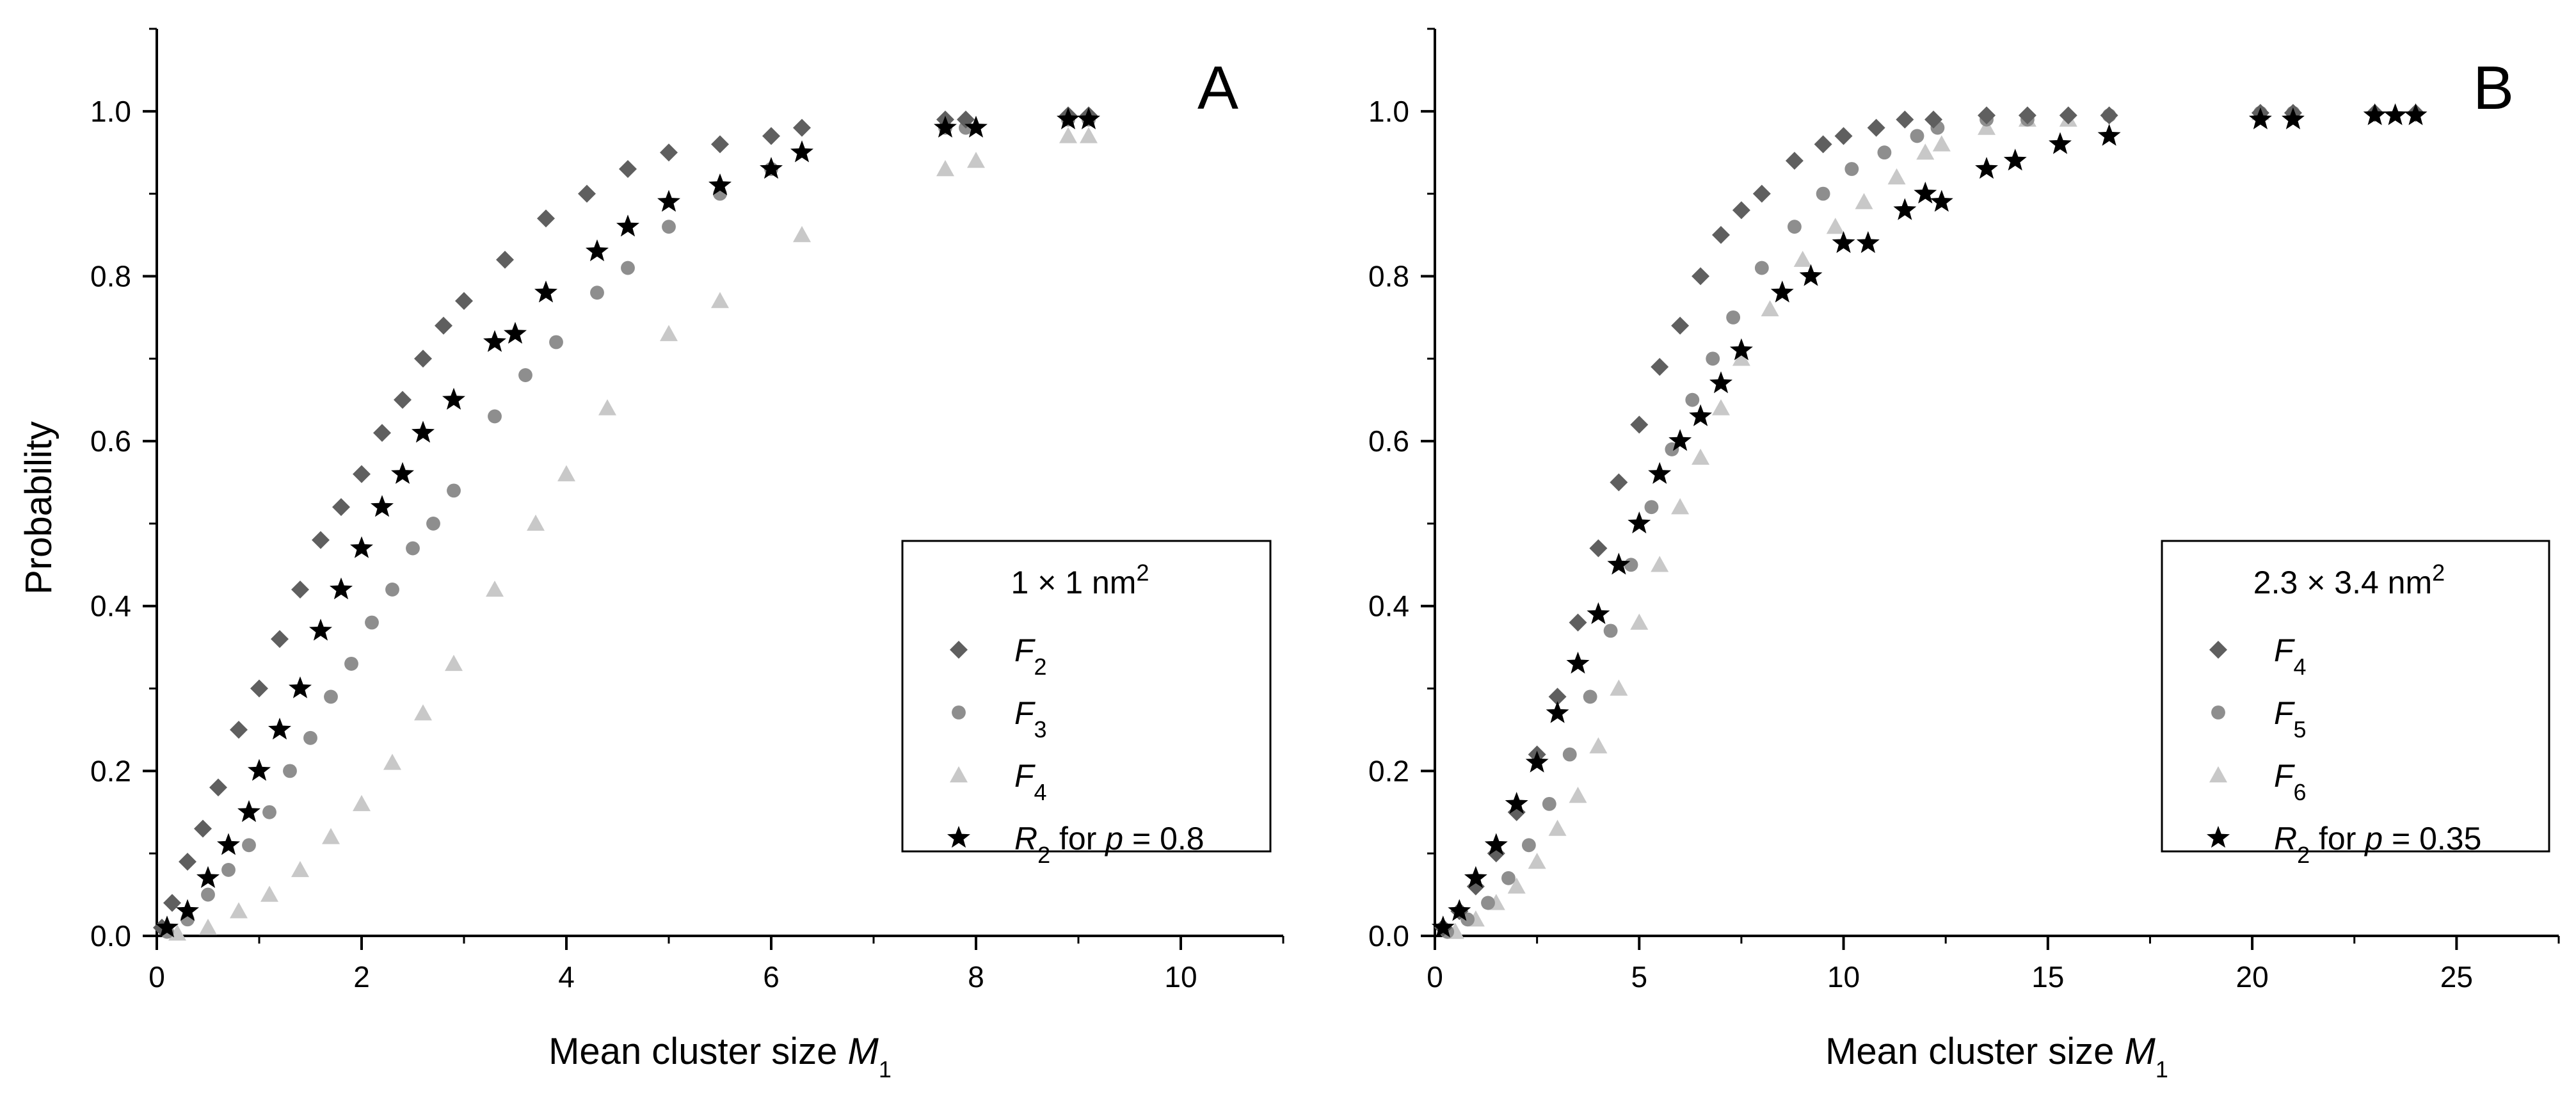 The width and height of the screenshot is (2576, 1094). What do you see at coordinates (1030, 719) in the screenshot?
I see `legend-label-f3: F3` at bounding box center [1030, 719].